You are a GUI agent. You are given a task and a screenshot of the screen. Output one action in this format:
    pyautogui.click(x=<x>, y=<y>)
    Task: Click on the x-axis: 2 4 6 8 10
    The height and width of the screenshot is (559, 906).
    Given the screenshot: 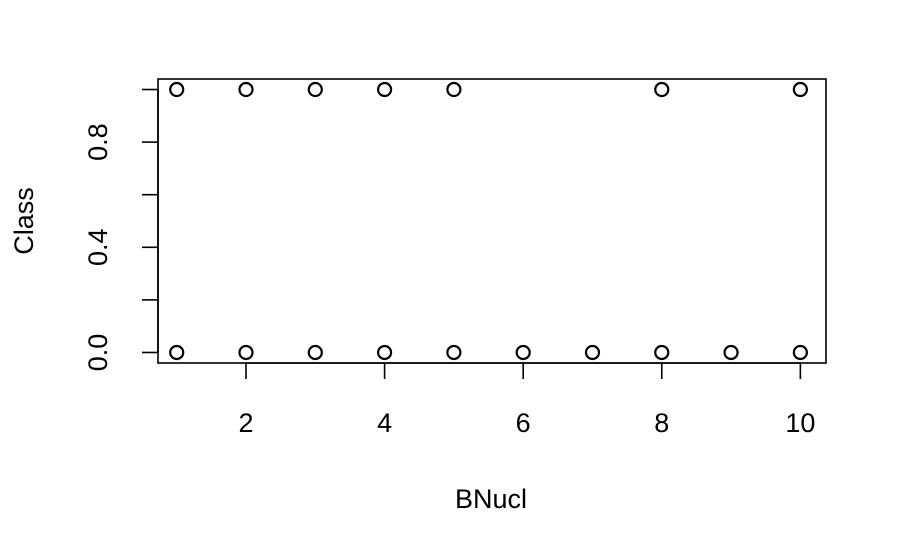 What is the action you would take?
    pyautogui.click(x=526, y=400)
    